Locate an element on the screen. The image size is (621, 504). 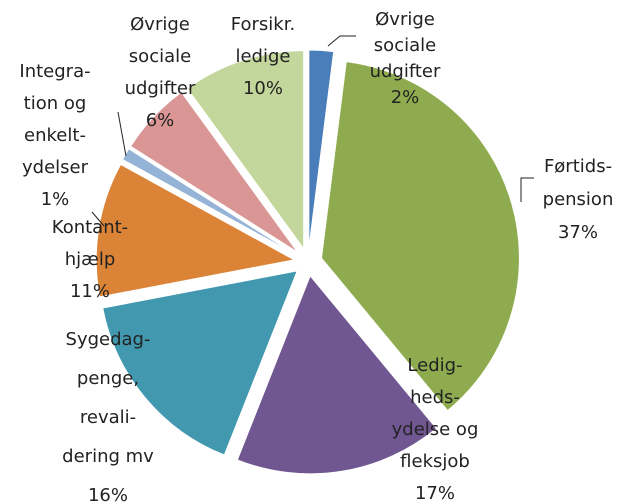
slice-label: Kontant-hjælp 11% is located at coordinates (90, 259).